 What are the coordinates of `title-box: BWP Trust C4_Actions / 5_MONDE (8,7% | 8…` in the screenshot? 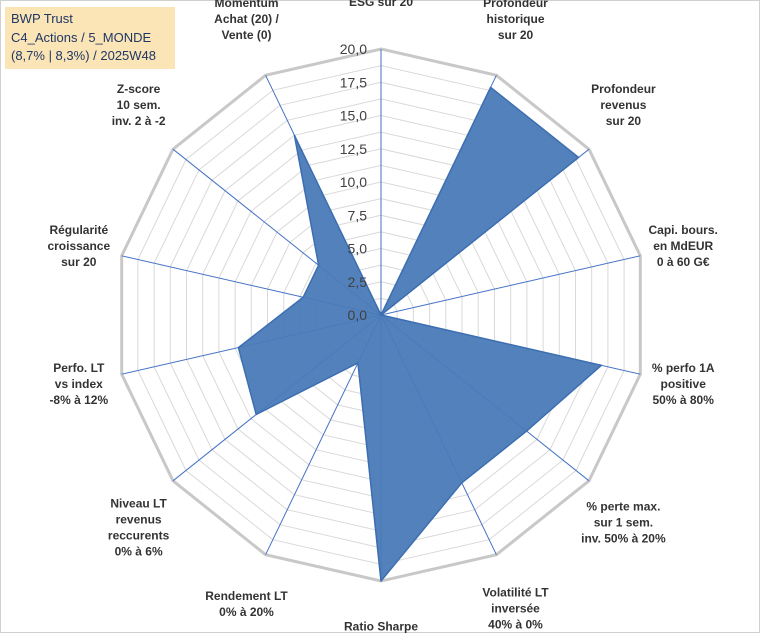 It's located at (90, 38).